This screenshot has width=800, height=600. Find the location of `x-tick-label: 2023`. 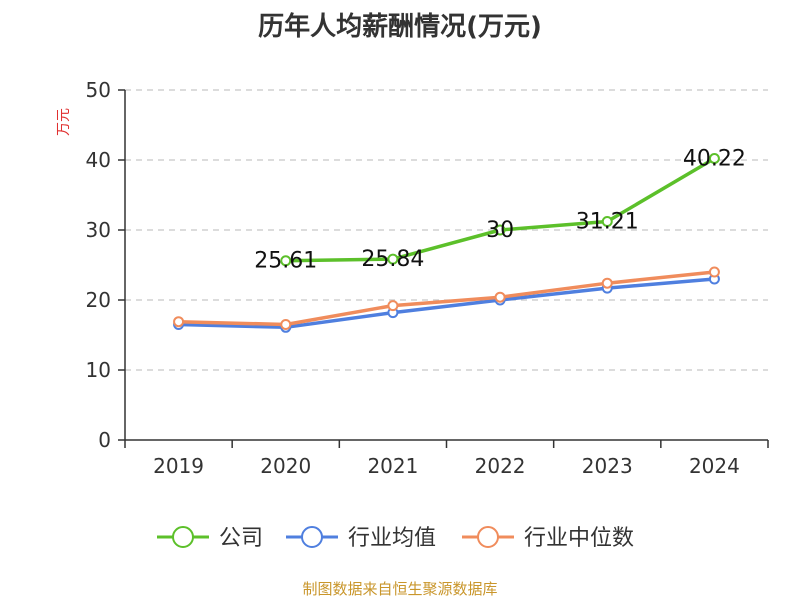

x-tick-label: 2023 is located at coordinates (607, 466).